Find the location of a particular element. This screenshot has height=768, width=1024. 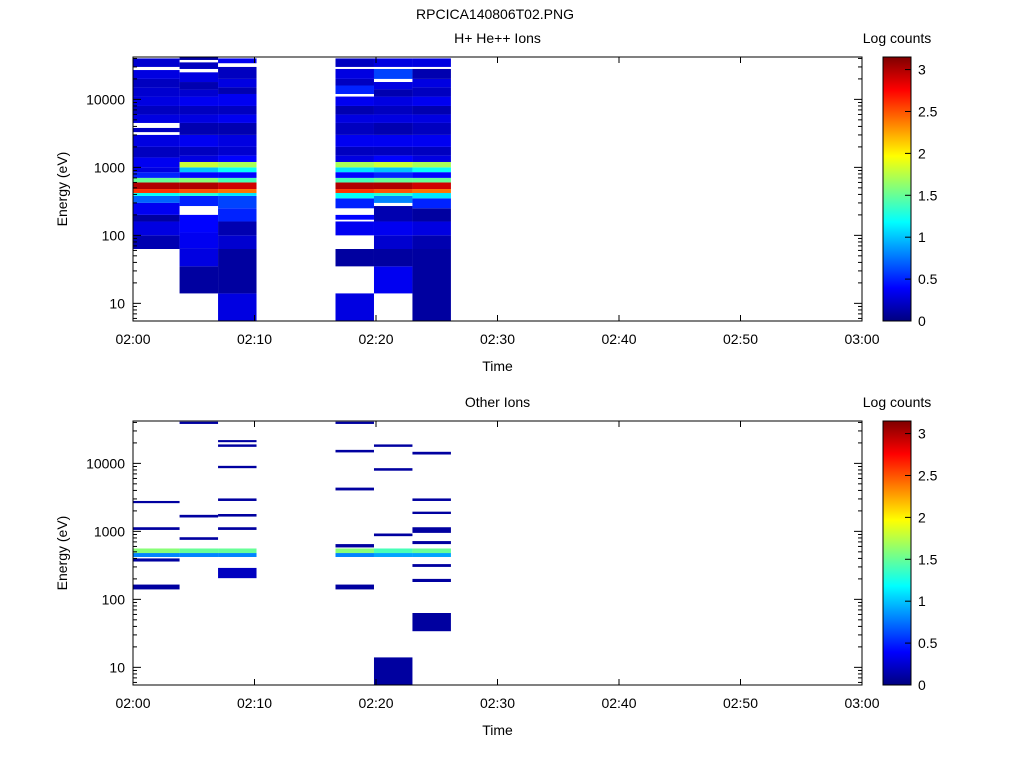

x-tick-label: 02:10 is located at coordinates (254, 703).